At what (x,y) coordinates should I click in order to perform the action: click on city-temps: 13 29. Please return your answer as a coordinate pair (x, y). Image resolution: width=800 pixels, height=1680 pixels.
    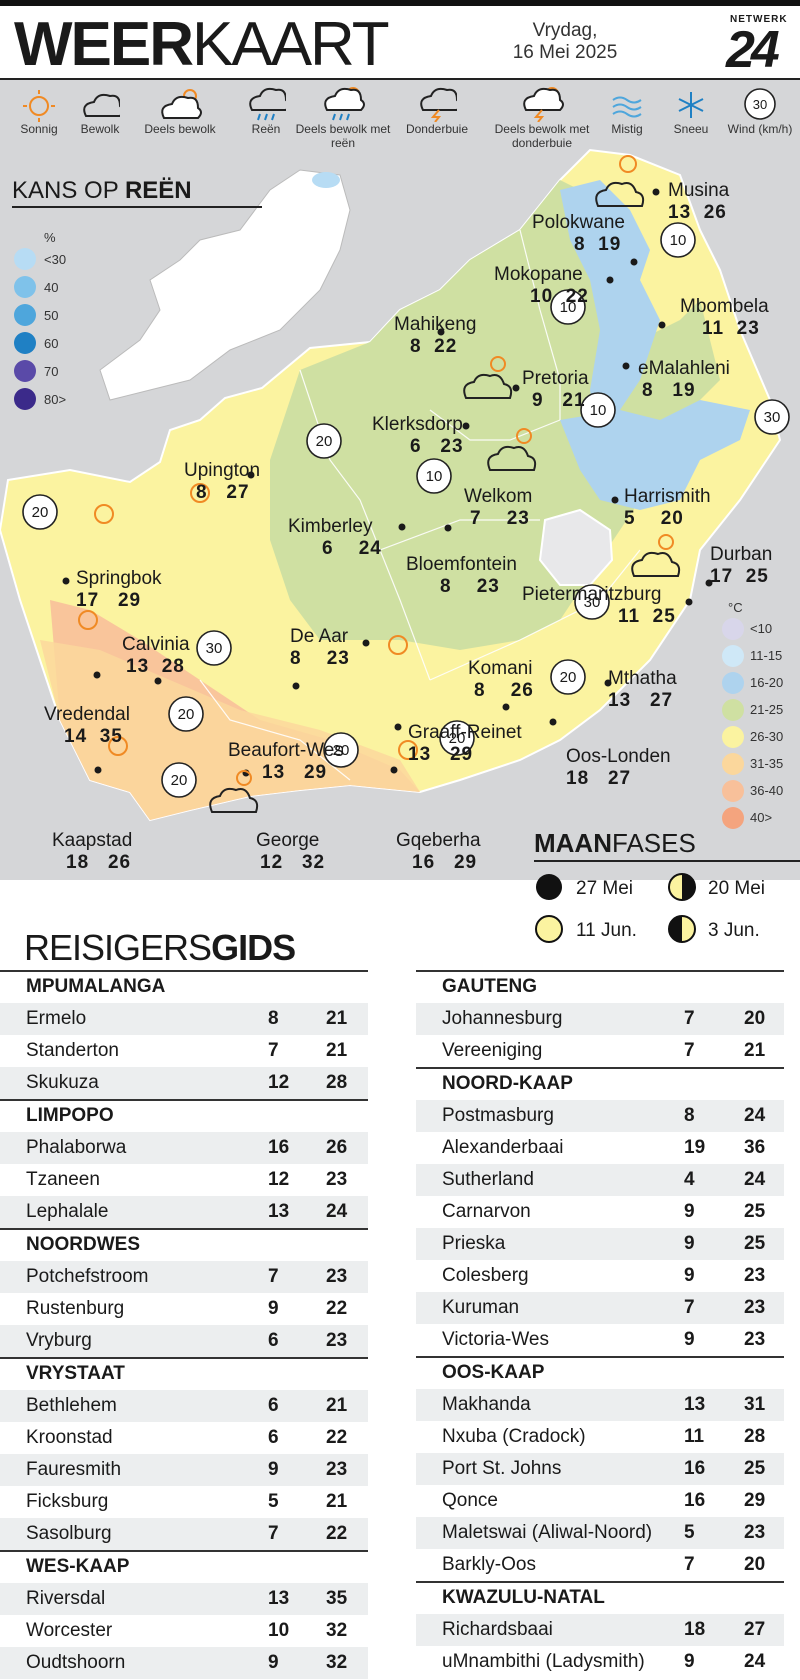
    Looking at the image, I should click on (441, 754).